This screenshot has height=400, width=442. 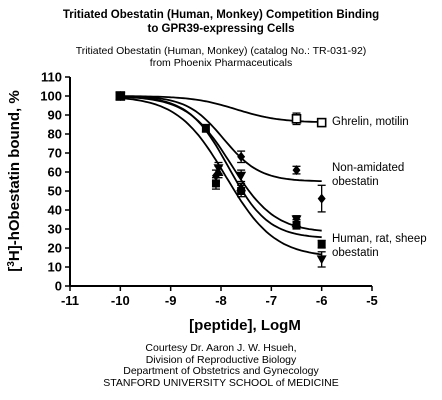 I want to click on y-tick-label: 110, so click(x=51, y=77).